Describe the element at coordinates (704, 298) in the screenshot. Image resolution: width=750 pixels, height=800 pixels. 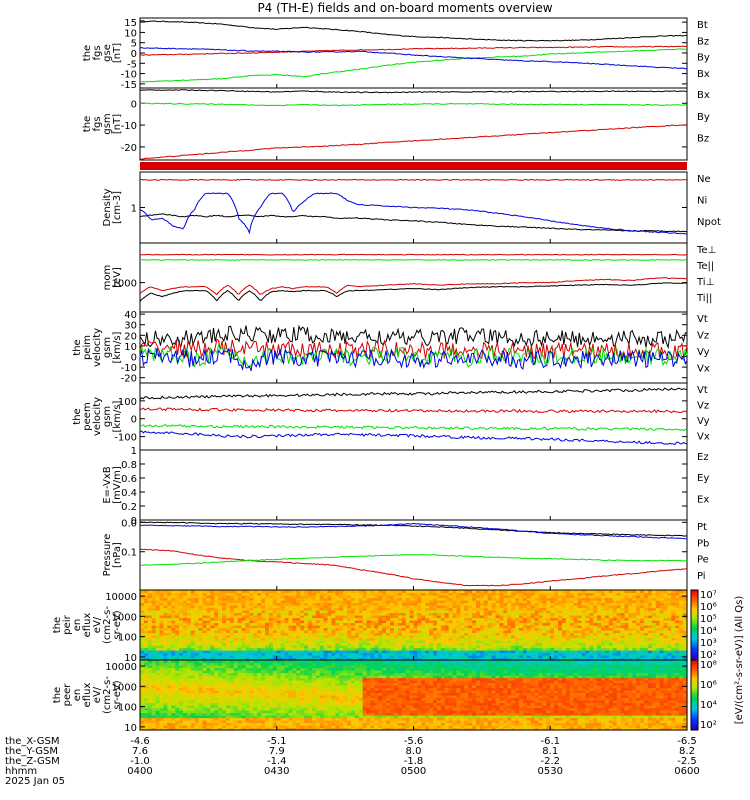
I see `legend-ti||: Ti||` at that location.